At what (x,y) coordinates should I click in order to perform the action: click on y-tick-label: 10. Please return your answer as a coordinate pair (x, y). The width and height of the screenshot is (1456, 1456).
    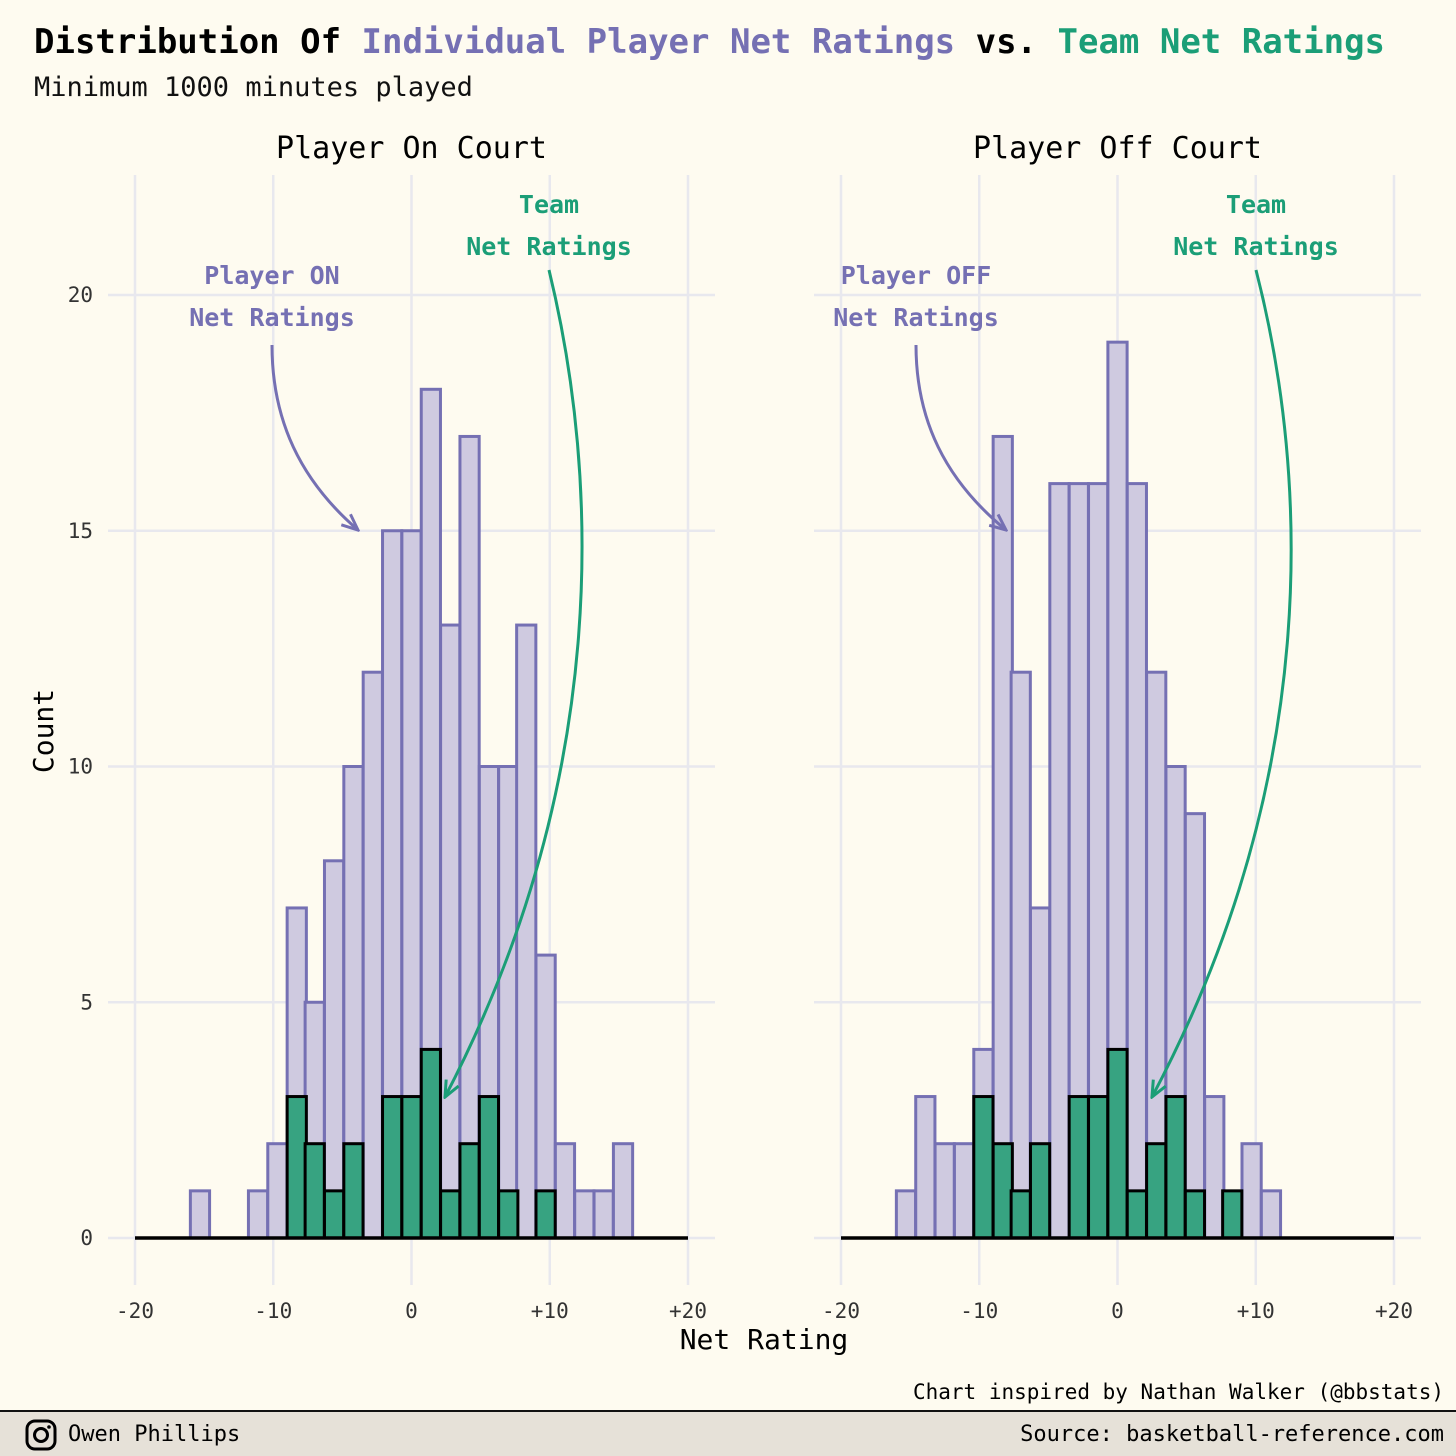
    Looking at the image, I should click on (80, 767).